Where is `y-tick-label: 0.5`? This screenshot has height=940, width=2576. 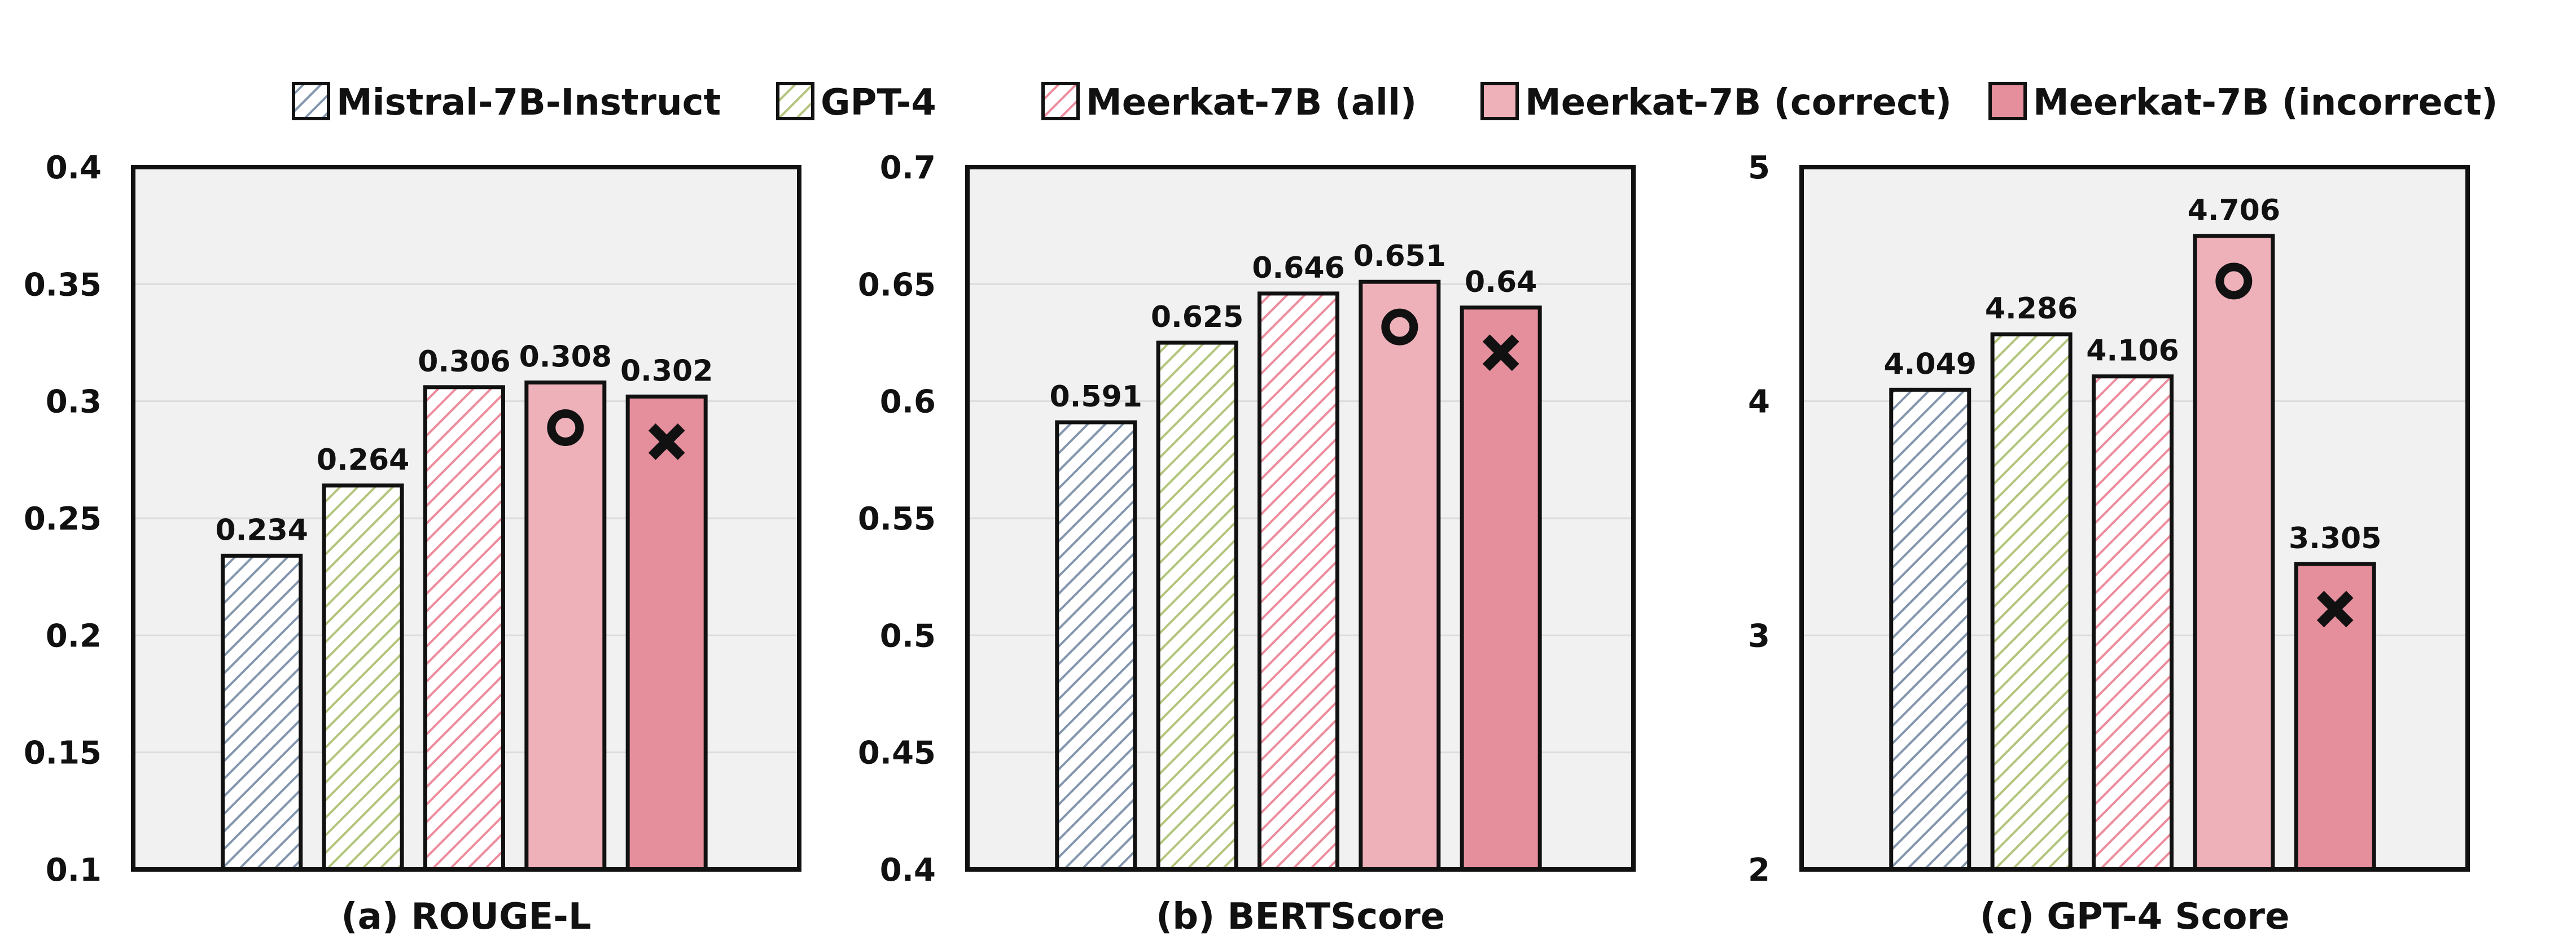
y-tick-label: 0.5 is located at coordinates (908, 636).